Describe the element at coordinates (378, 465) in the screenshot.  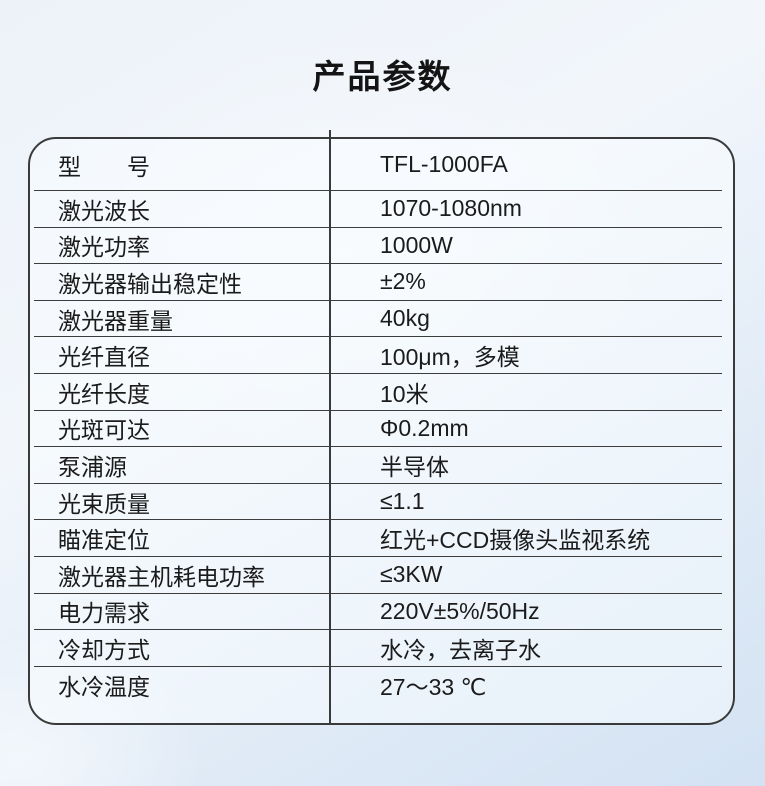
I see `table-row-pump-source: 泵浦源 半导体` at that location.